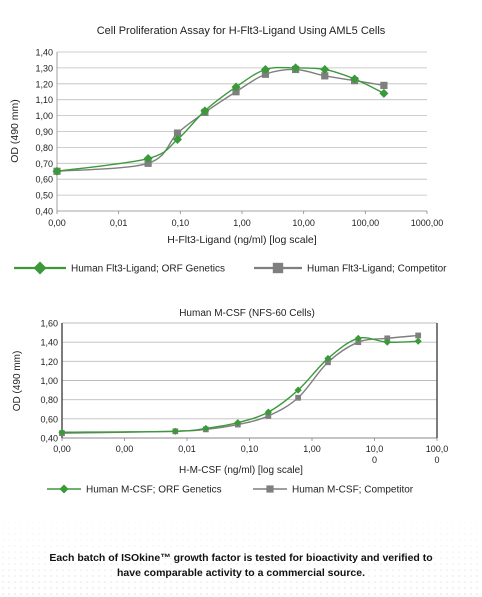 The image size is (482, 597). What do you see at coordinates (303, 223) in the screenshot?
I see `x-tick-label: 10,00` at bounding box center [303, 223].